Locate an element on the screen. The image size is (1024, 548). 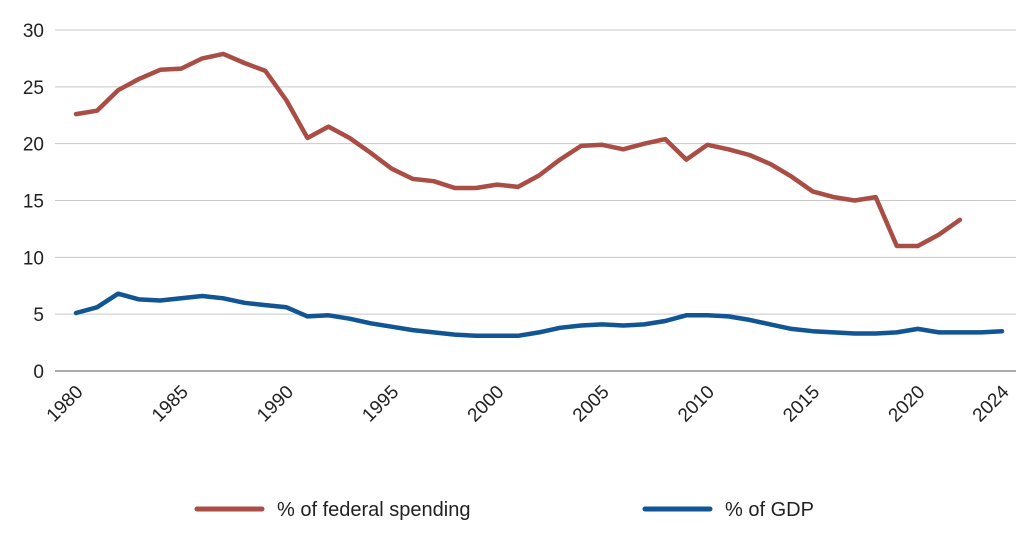
x-tick-label: 2015 is located at coordinates (801, 404).